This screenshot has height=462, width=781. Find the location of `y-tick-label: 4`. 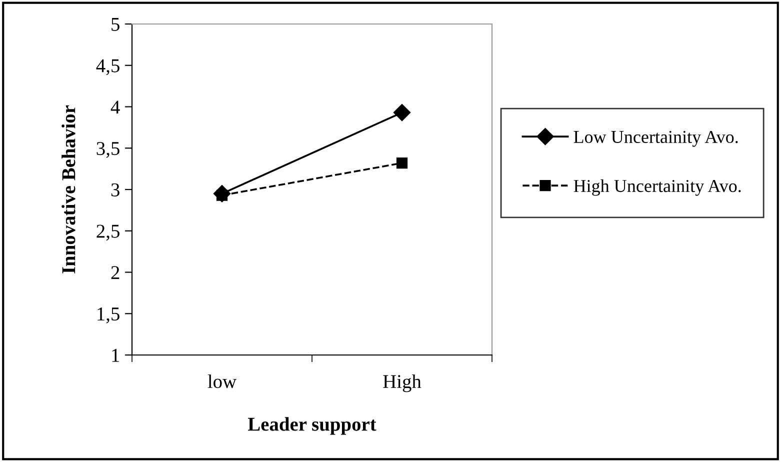

y-tick-label: 4 is located at coordinates (115, 107).